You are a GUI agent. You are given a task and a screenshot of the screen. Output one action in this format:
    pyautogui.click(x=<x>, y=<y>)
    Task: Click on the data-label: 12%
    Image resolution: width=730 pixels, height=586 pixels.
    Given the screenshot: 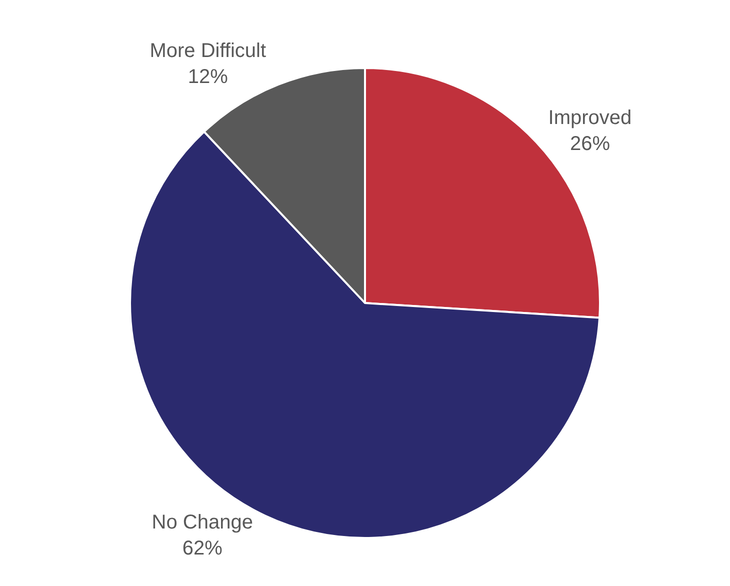 What is the action you would take?
    pyautogui.click(x=208, y=77)
    